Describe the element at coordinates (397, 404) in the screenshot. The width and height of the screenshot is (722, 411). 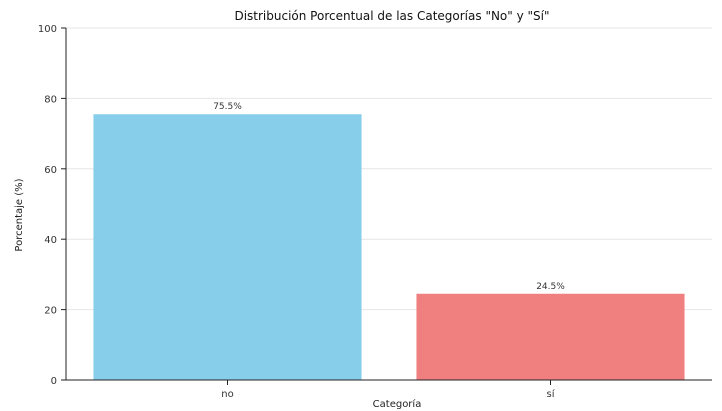
I see `x-axis-title: Categoría` at that location.